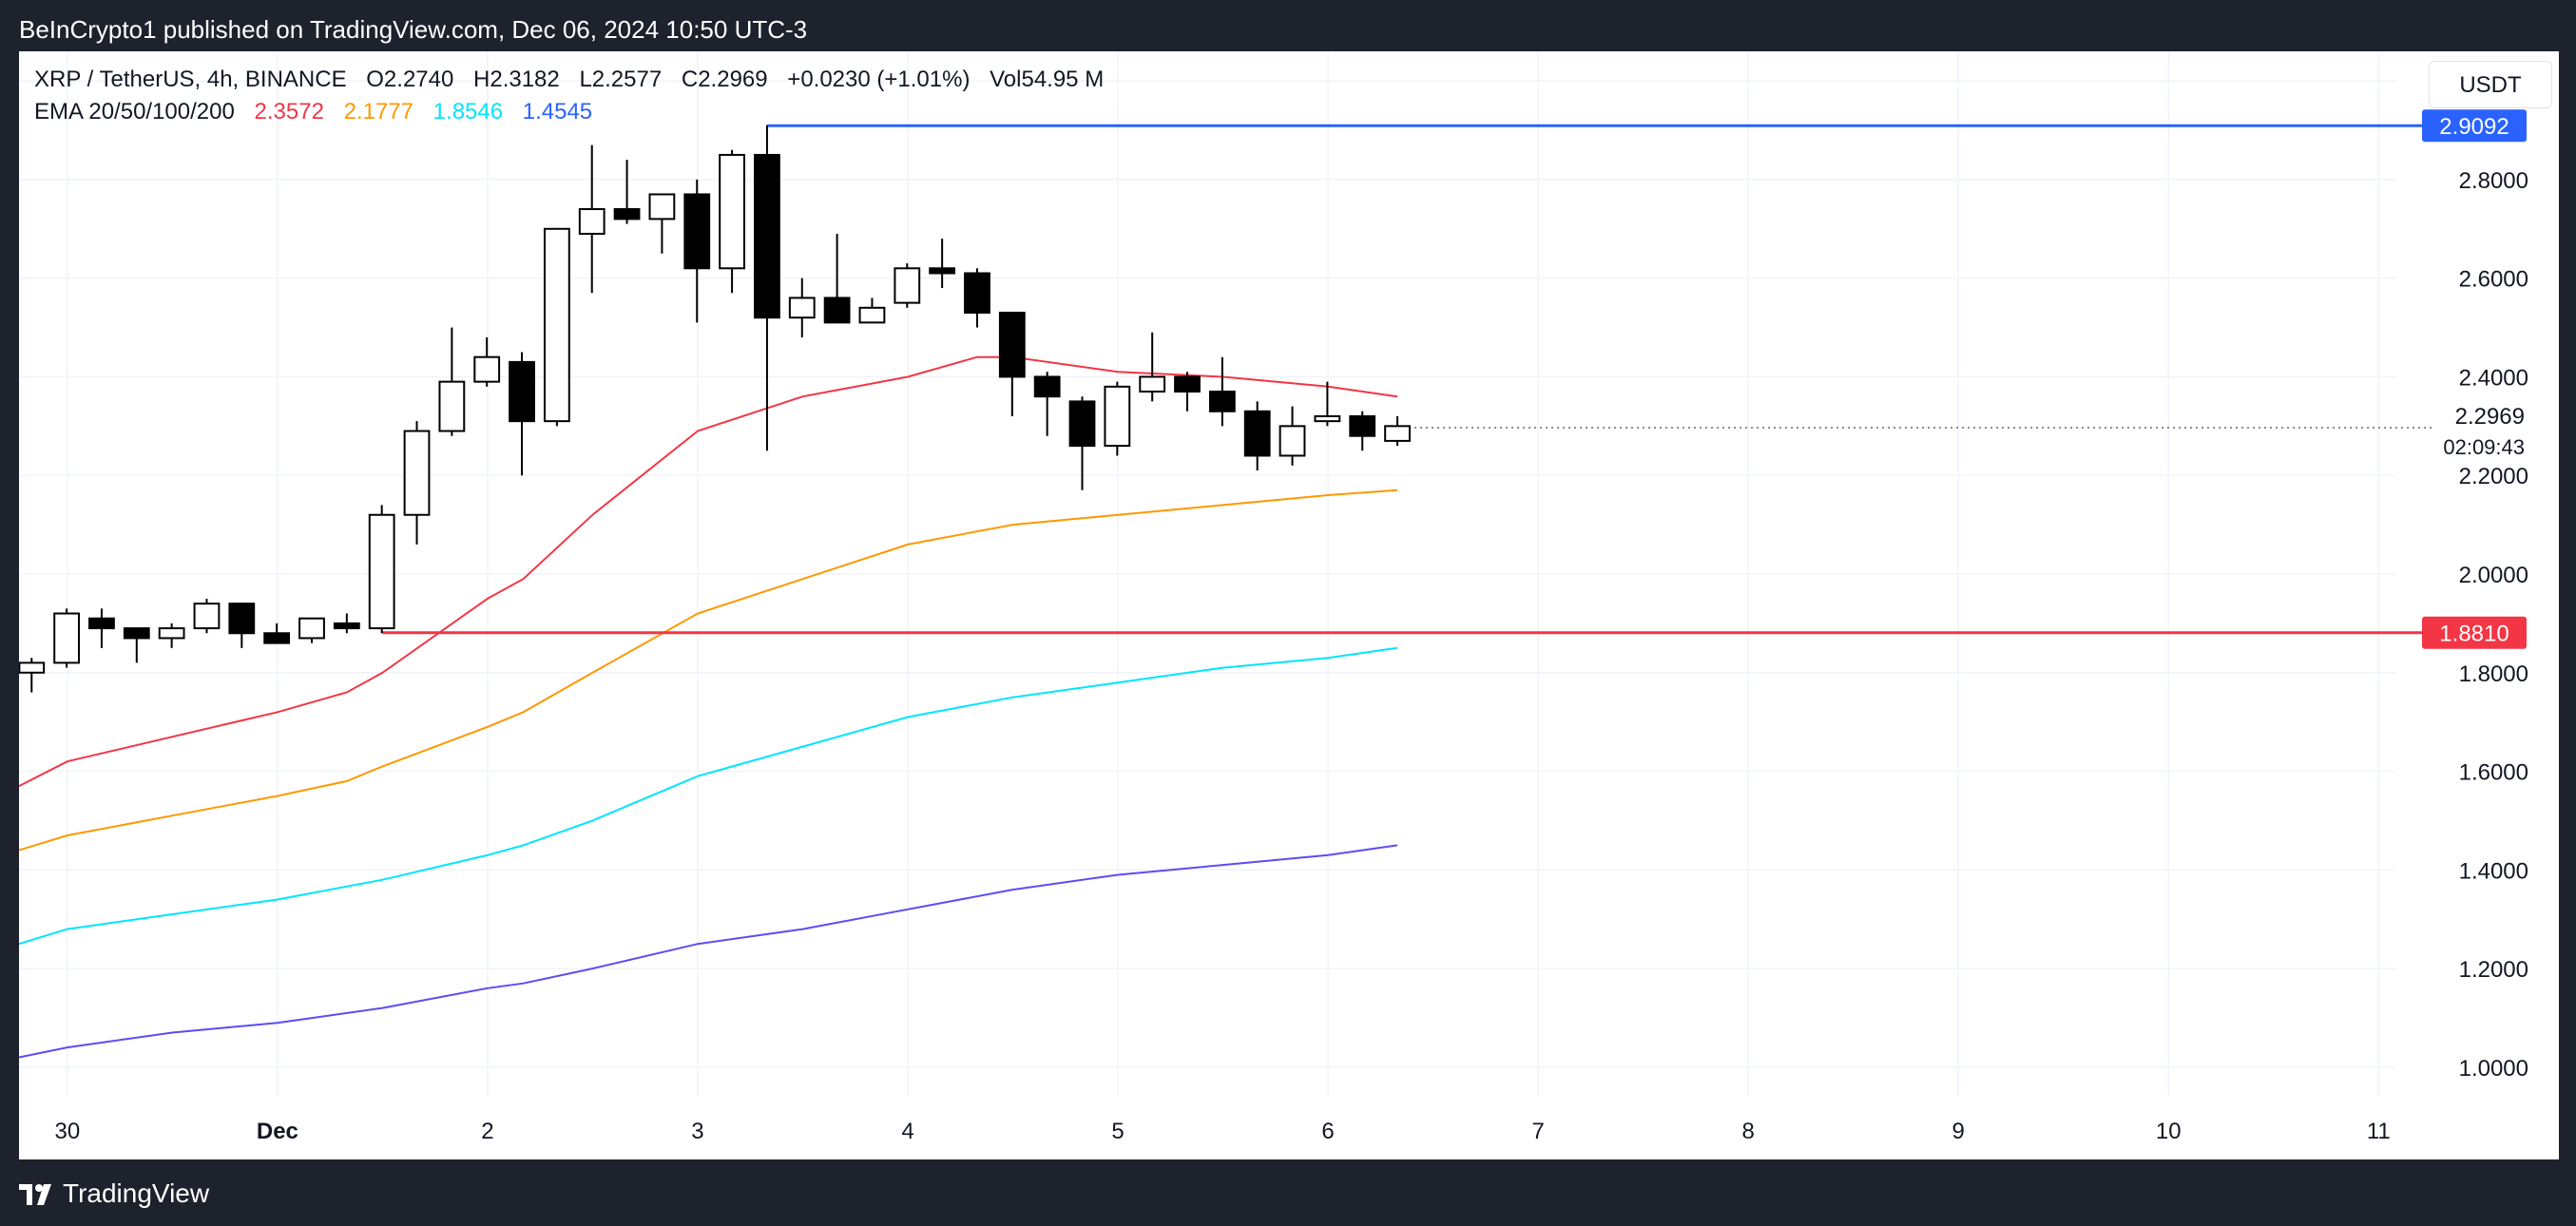 This screenshot has height=1226, width=2576. I want to click on x-tick-label: 10, so click(2169, 1132).